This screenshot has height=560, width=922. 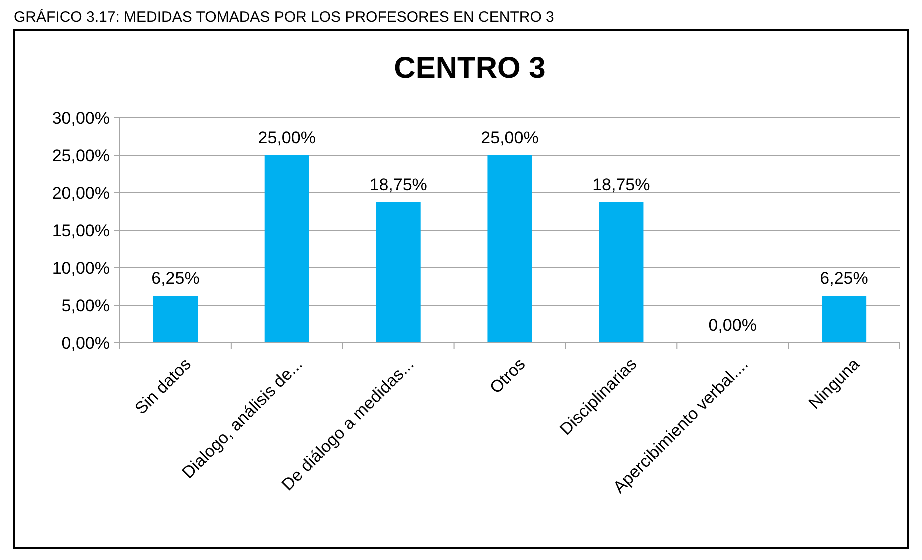 I want to click on y-tick-label: 15,00%, so click(x=81, y=230).